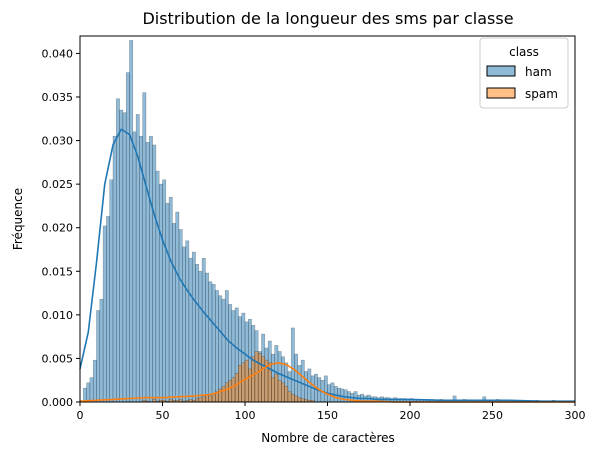  What do you see at coordinates (501, 93) in the screenshot?
I see `legend-swatch-spam` at bounding box center [501, 93].